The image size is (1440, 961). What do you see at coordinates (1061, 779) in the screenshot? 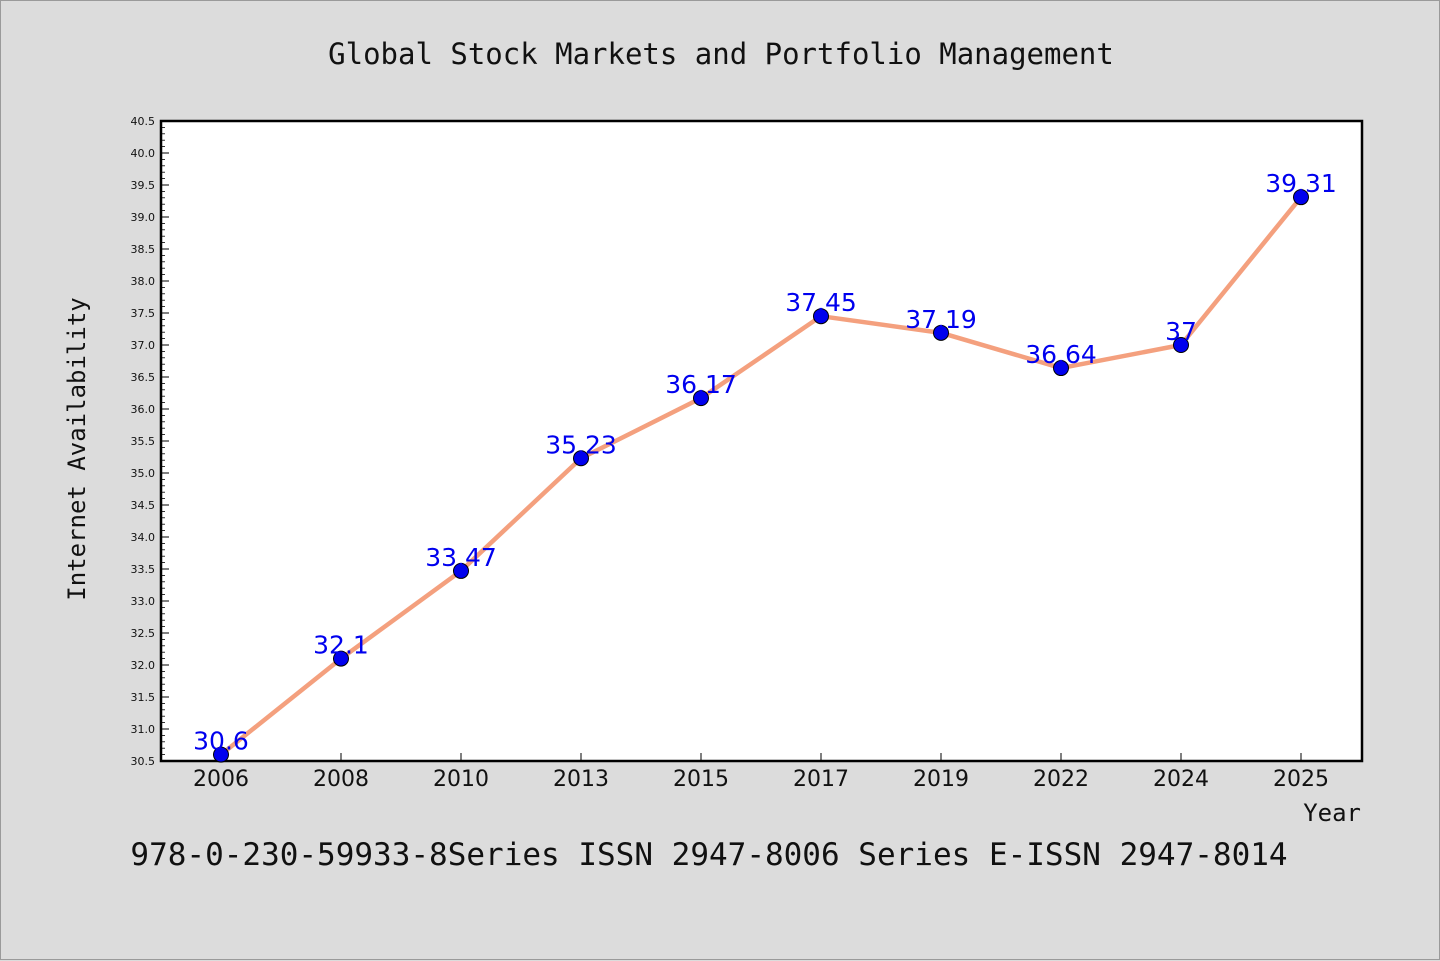
I see `x-tick-label: 2022` at bounding box center [1061, 779].